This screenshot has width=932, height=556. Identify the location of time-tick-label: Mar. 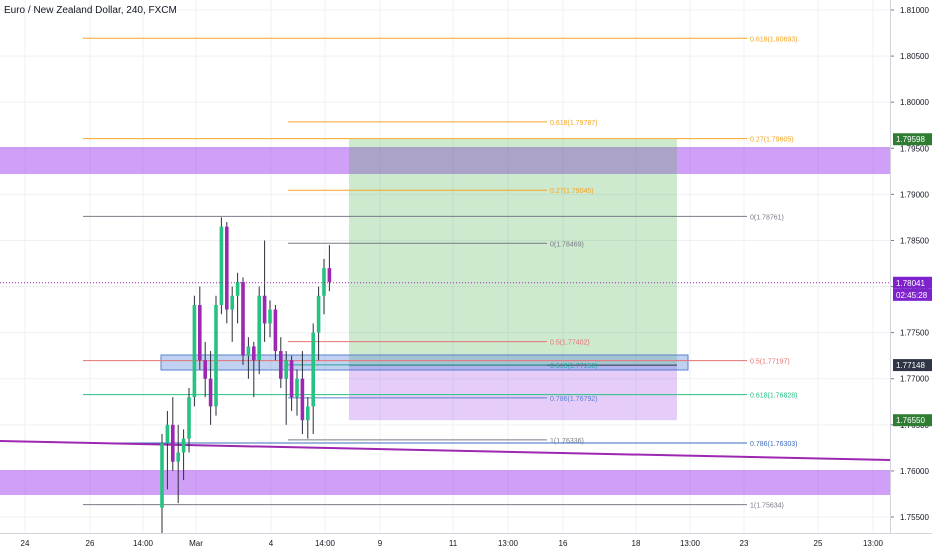
(196, 543).